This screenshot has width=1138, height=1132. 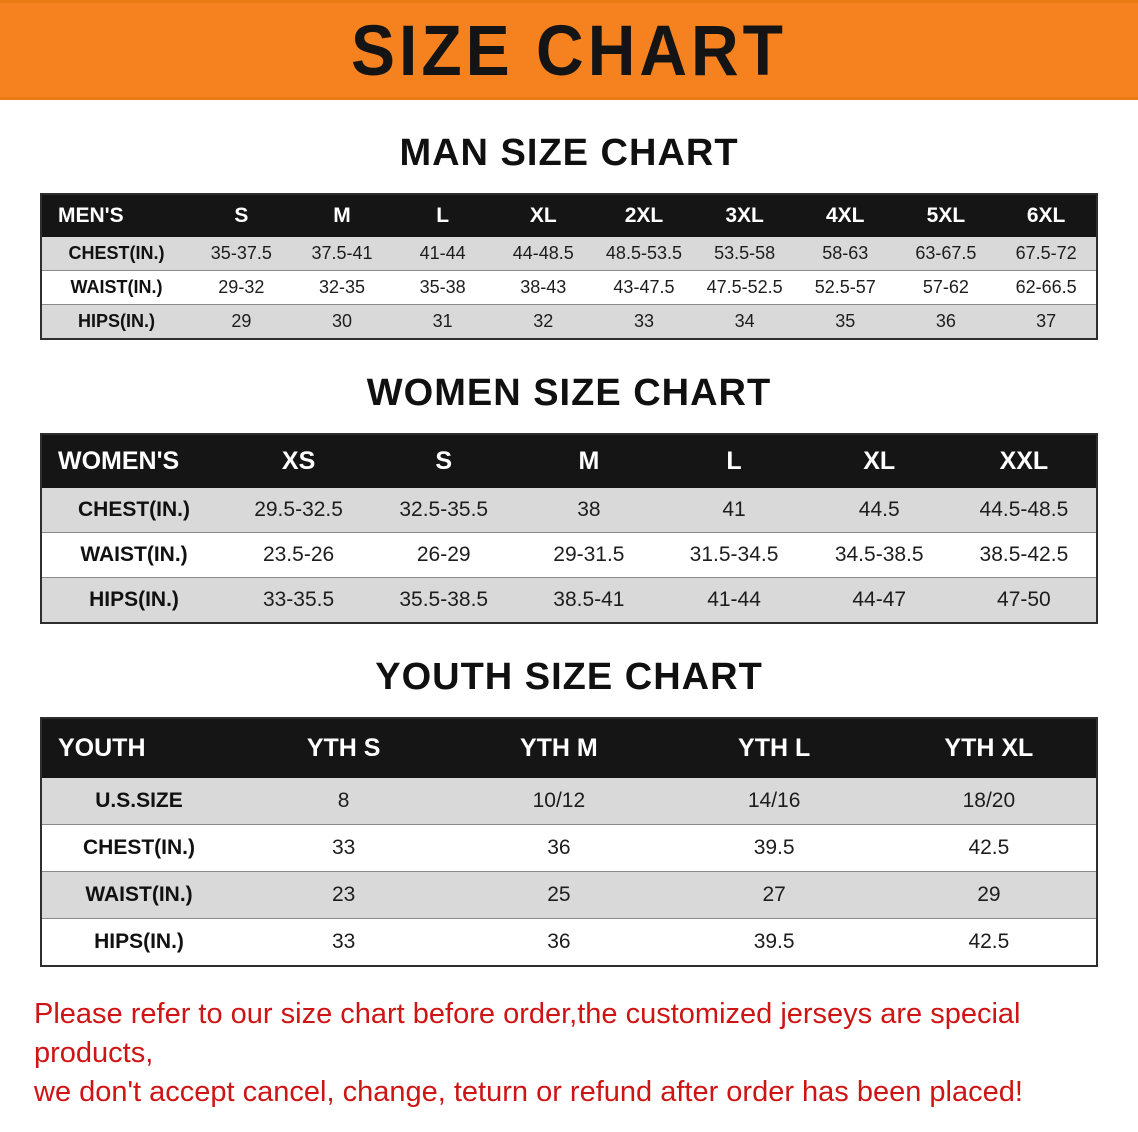 I want to click on measurement-label: WAIST(IN.), so click(x=116, y=287).